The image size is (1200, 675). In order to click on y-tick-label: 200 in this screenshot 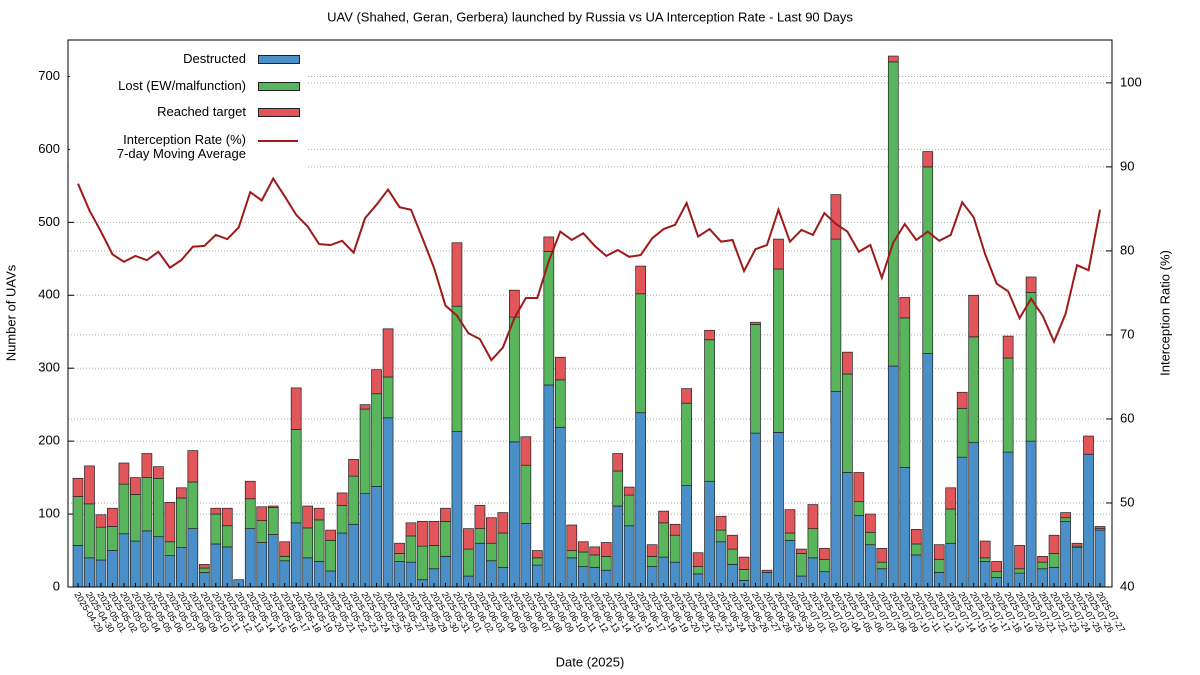, I will do `click(49, 440)`.